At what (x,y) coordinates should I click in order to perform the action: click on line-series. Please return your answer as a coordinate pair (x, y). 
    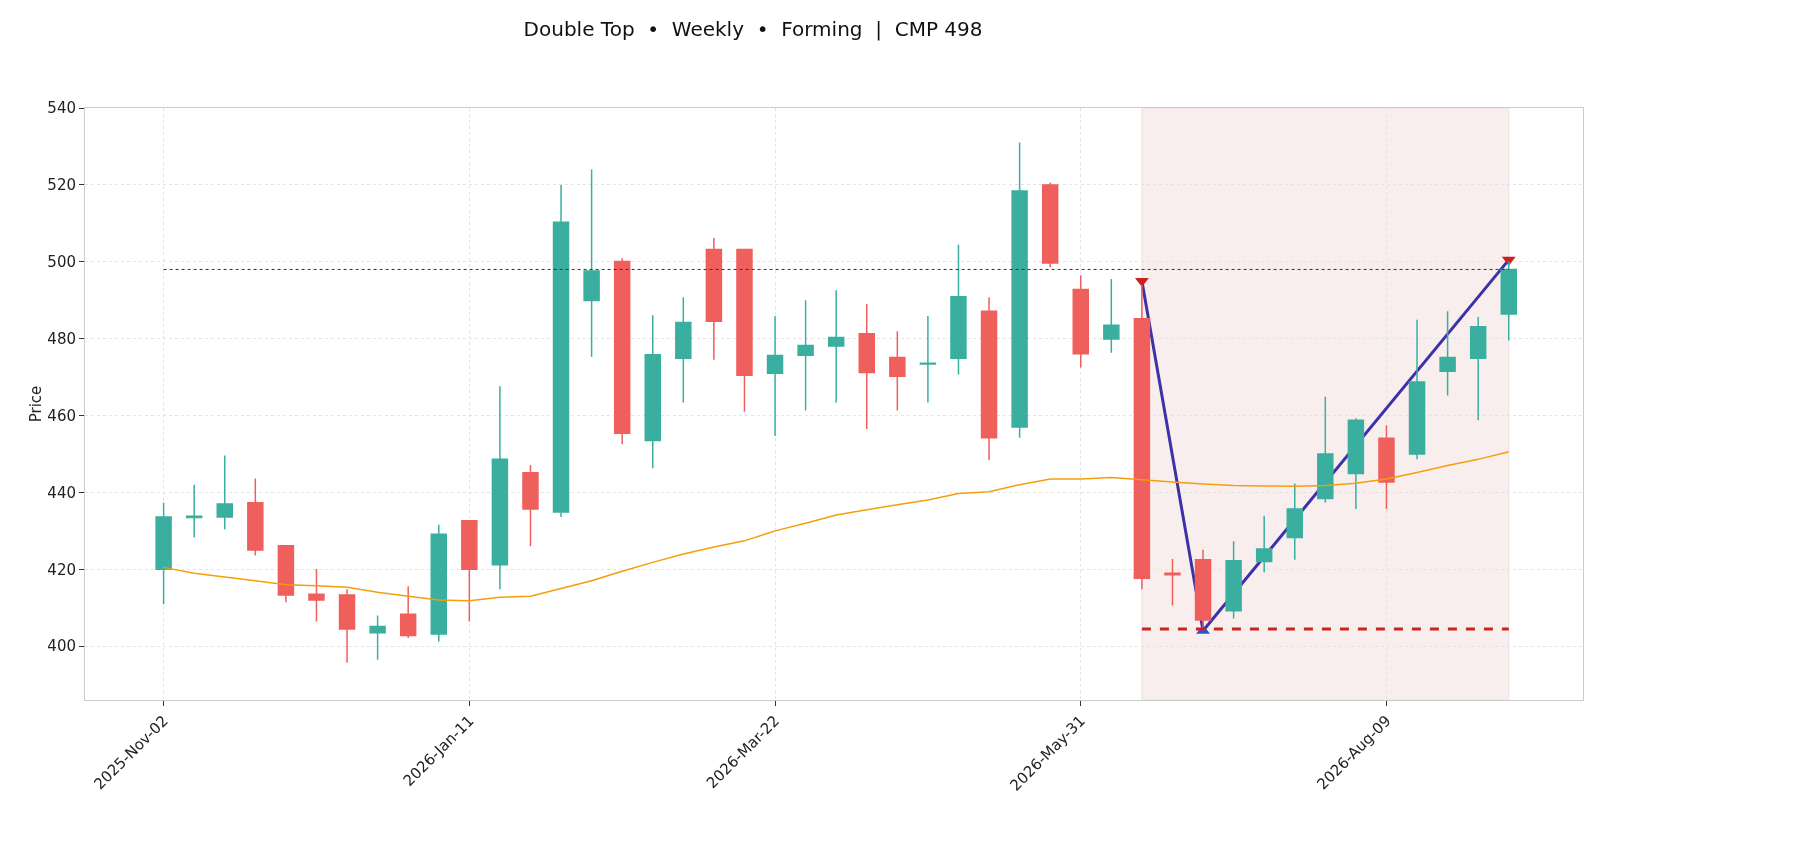
    Looking at the image, I should click on (836, 526).